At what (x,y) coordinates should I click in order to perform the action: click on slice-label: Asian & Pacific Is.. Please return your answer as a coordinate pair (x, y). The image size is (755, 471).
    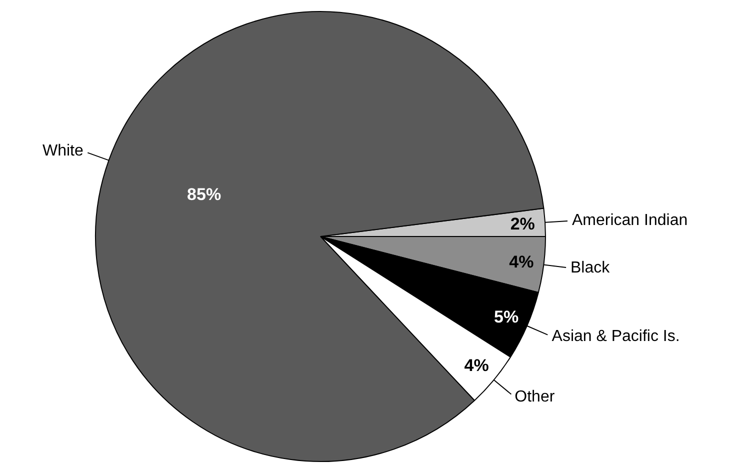
    Looking at the image, I should click on (616, 337).